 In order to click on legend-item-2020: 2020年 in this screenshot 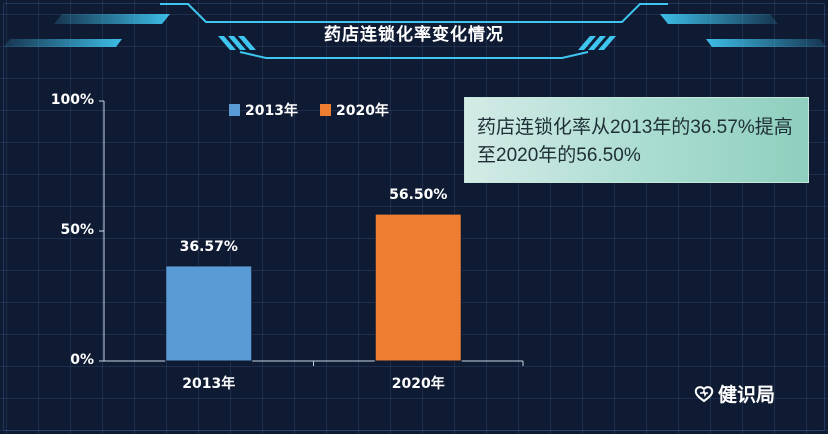, I will do `click(354, 110)`.